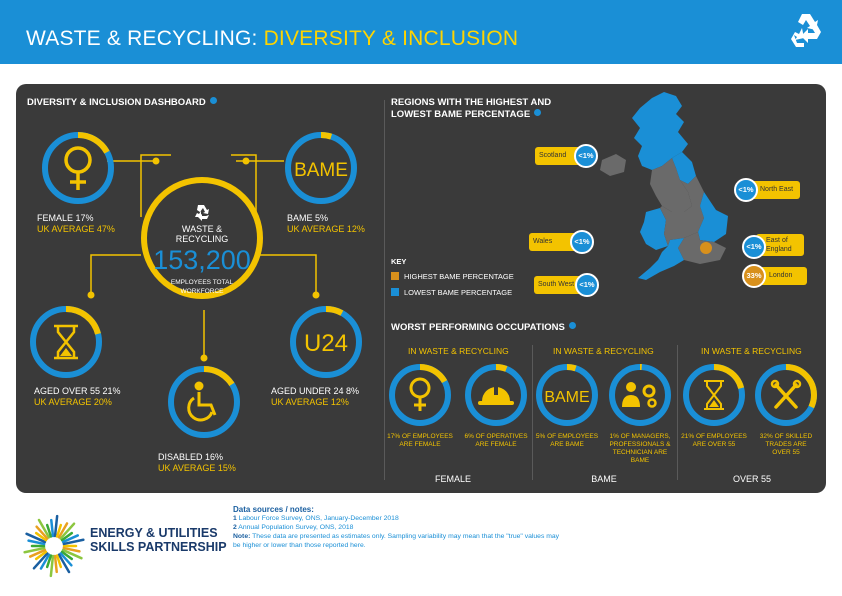  Describe the element at coordinates (204, 402) in the screenshot. I see `disabled-gauge` at that location.